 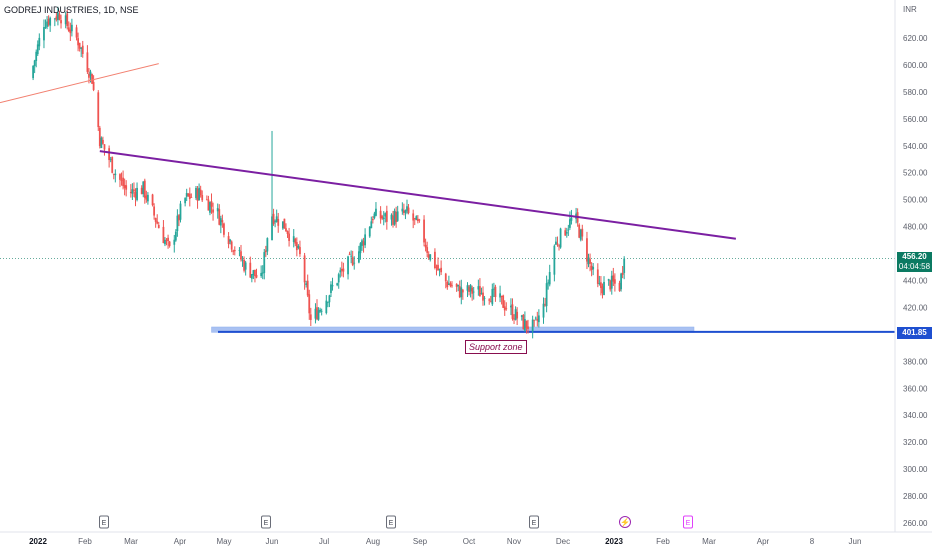 What do you see at coordinates (180, 541) in the screenshot?
I see `x-tick-label: Apr` at bounding box center [180, 541].